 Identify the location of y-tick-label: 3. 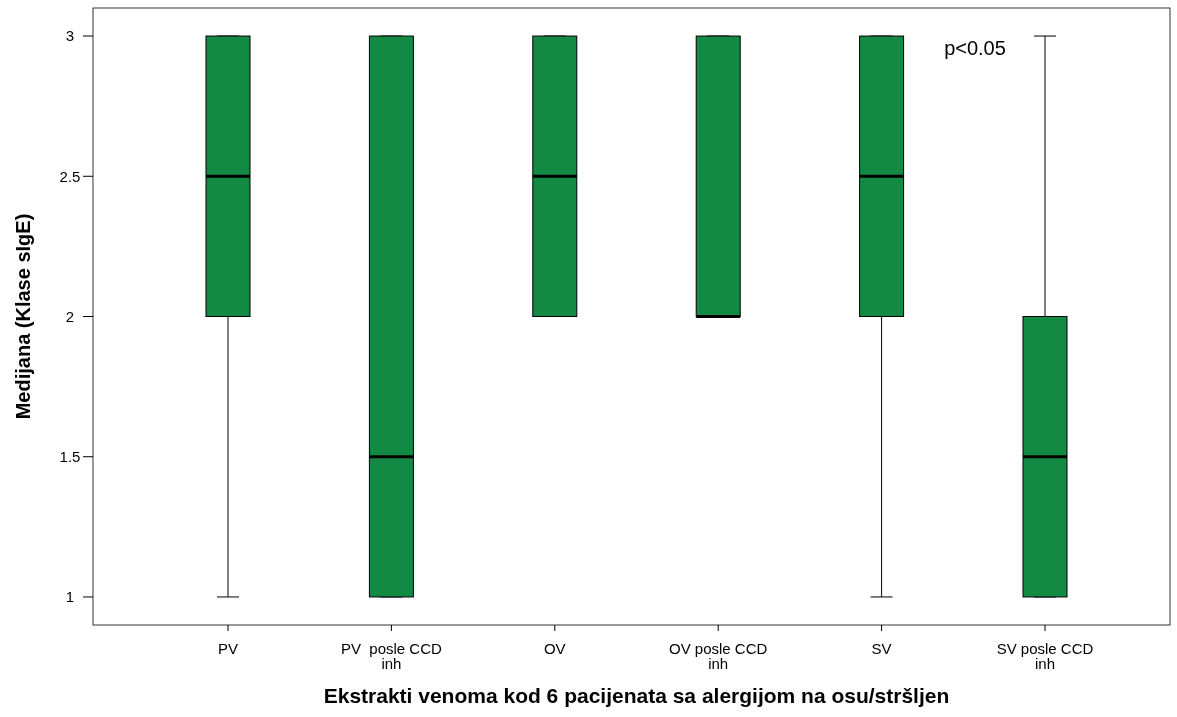
(70, 36).